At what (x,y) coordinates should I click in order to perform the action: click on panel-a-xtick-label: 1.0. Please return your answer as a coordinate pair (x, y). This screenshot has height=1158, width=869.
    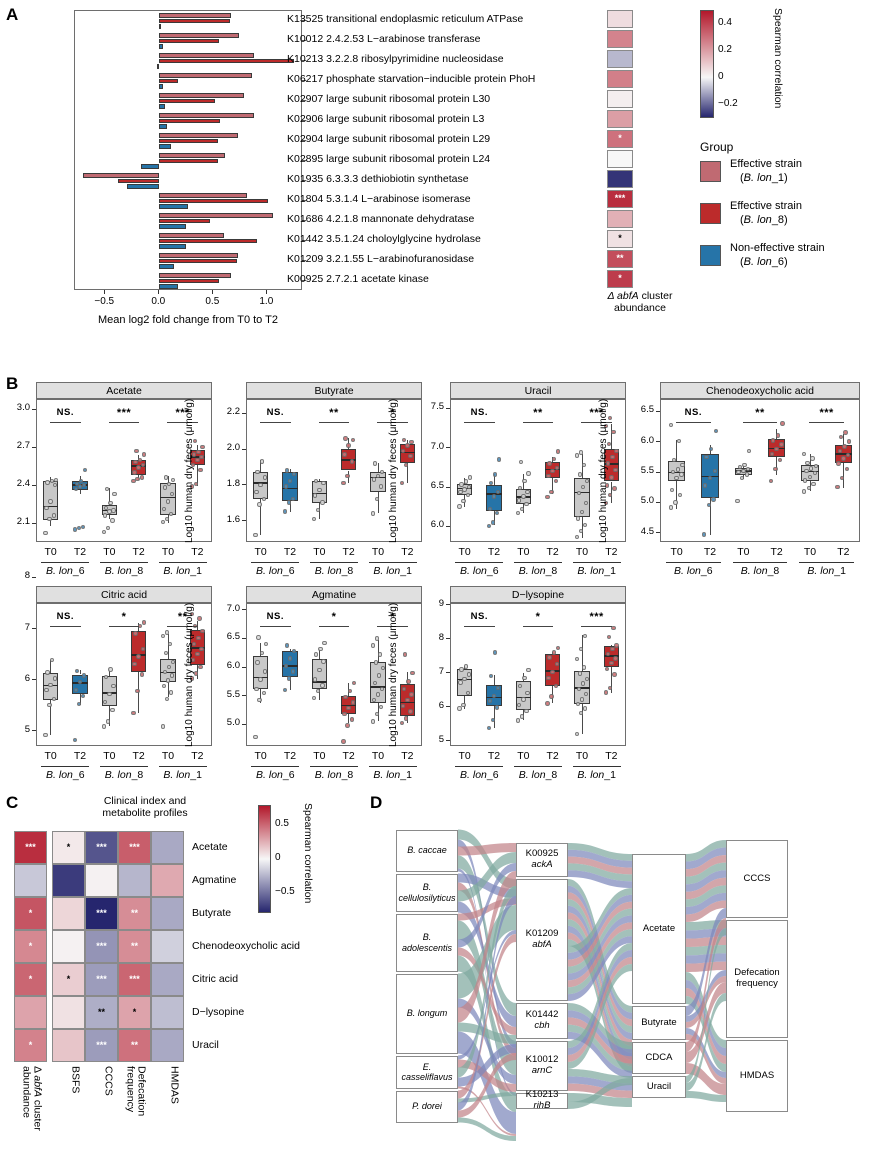
    Looking at the image, I should click on (266, 301).